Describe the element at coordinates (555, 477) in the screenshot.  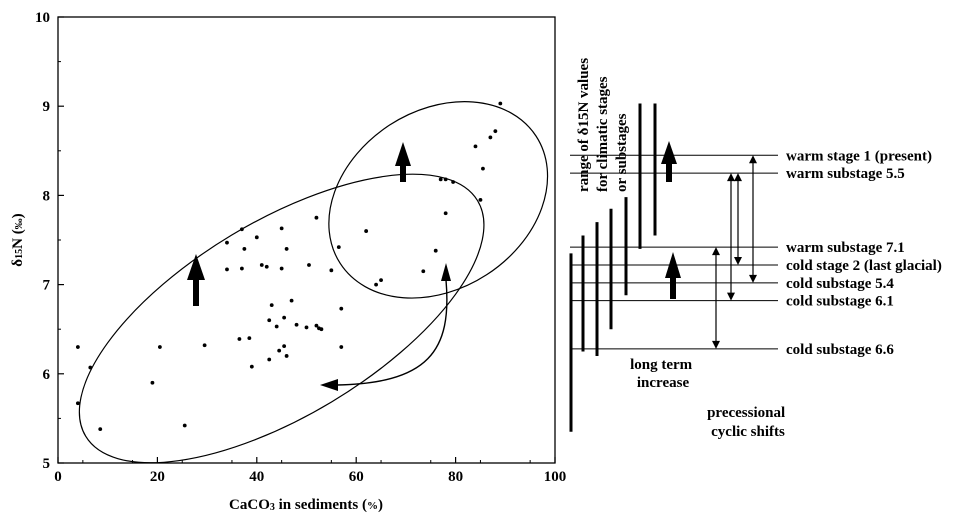
I see `x-tick-label: 100` at that location.